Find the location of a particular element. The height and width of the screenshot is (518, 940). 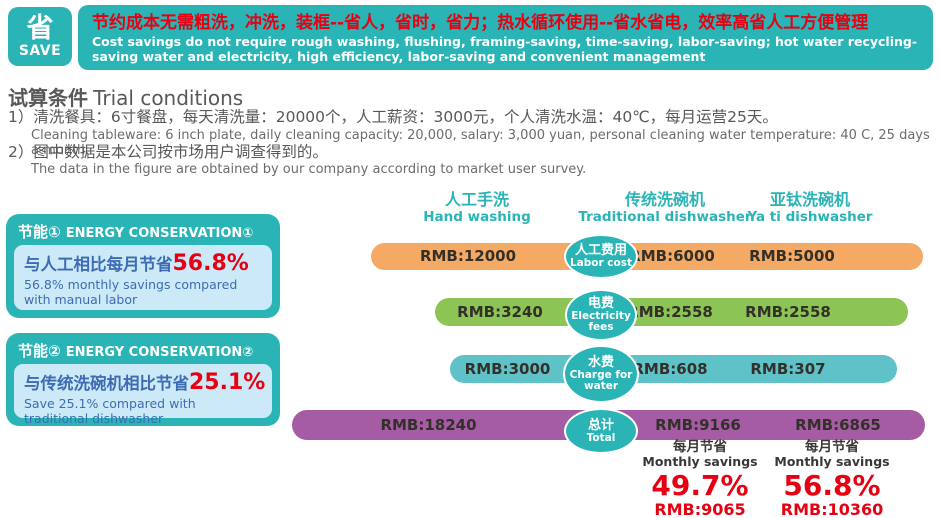

monthly-savings-yati: 每月节省 Monthly savings 56.8% RMB:10360 is located at coordinates (832, 479).